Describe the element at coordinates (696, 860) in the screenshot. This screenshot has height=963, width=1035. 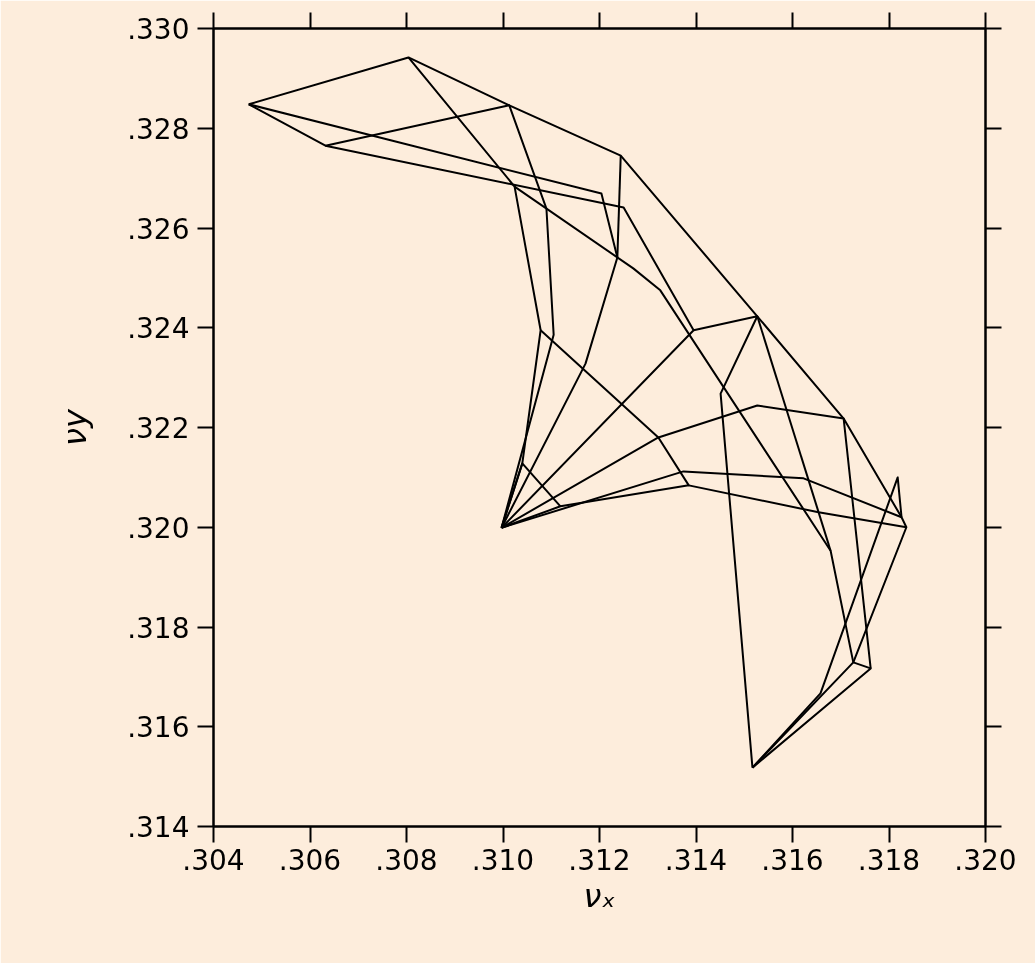
I see `x-tick-label: .314` at that location.